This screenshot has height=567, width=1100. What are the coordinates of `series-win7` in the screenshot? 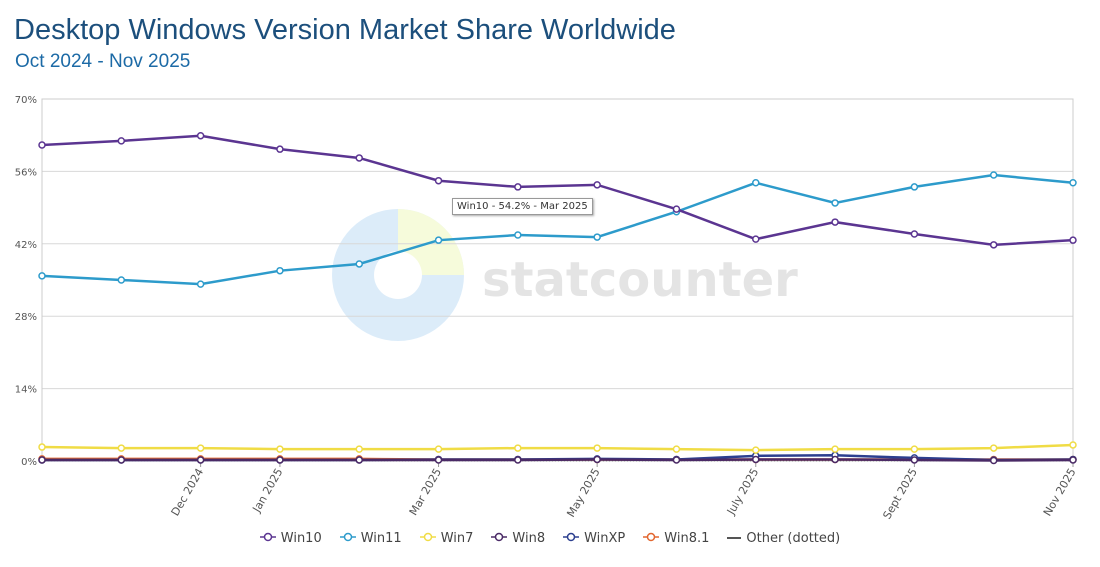 It's located at (557, 447).